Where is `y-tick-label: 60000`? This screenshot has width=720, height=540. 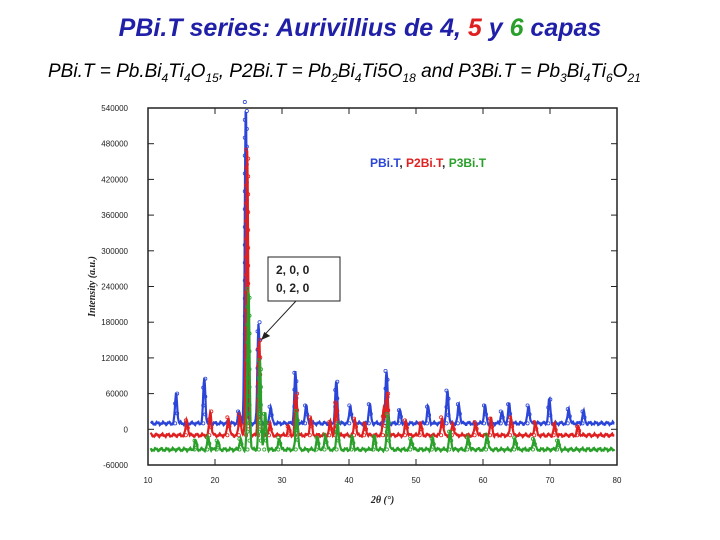 y-tick-label: 60000 is located at coordinates (117, 394).